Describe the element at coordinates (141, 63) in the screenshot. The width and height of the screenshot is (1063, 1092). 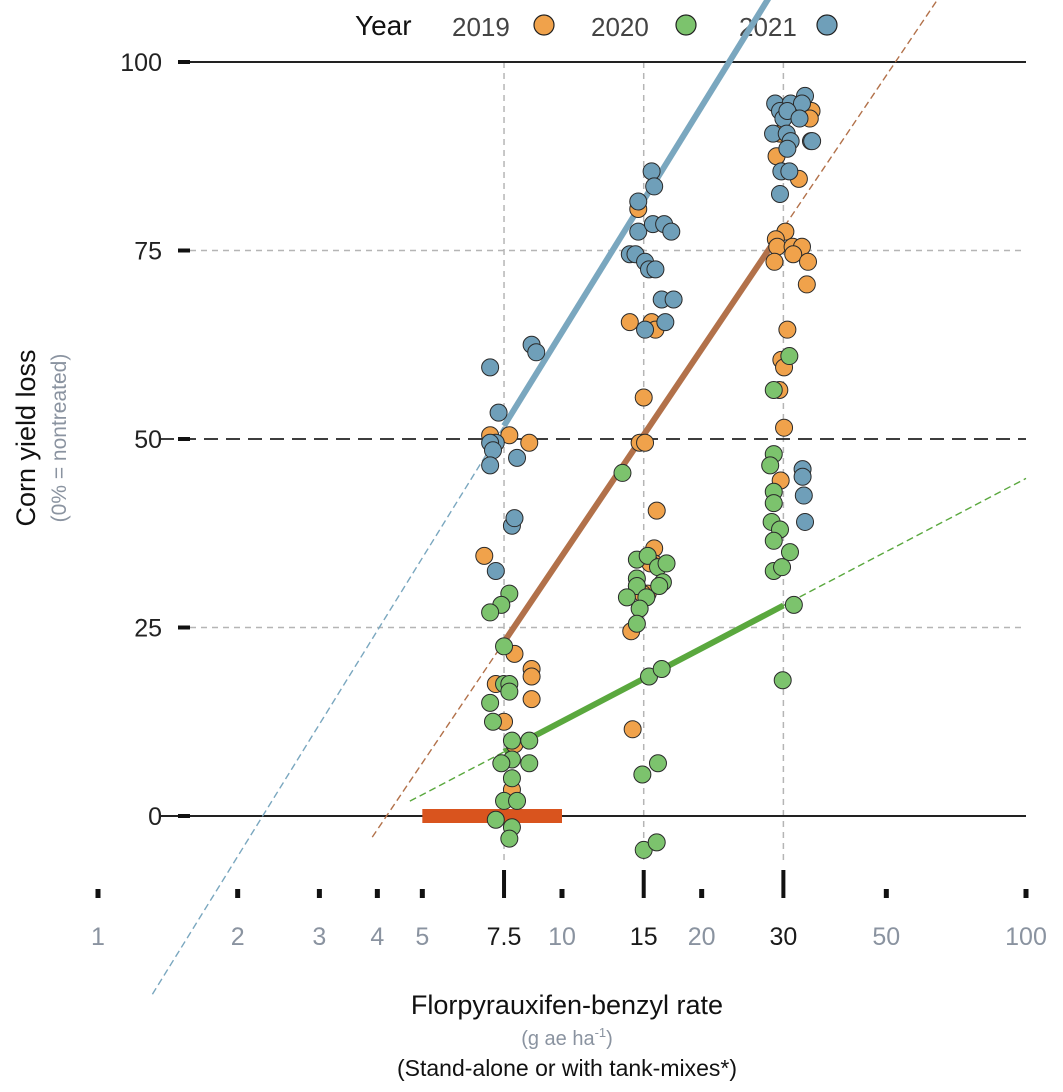
I see `y-tick-label-100: 100` at that location.